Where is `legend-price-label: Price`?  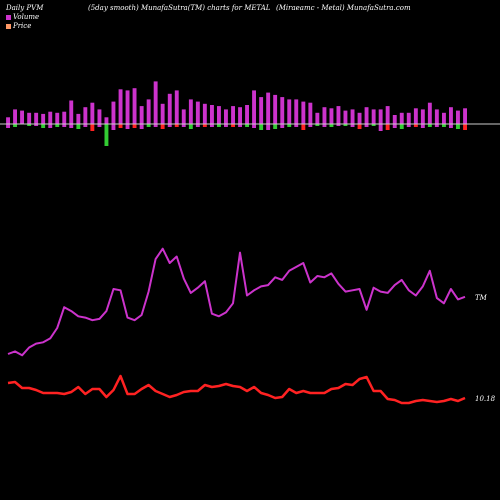
legend-price-label: Price is located at coordinates (22, 26).